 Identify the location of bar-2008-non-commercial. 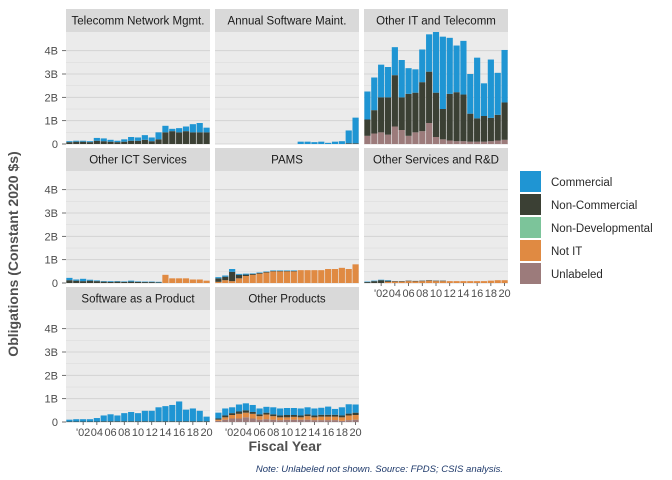
(124, 282).